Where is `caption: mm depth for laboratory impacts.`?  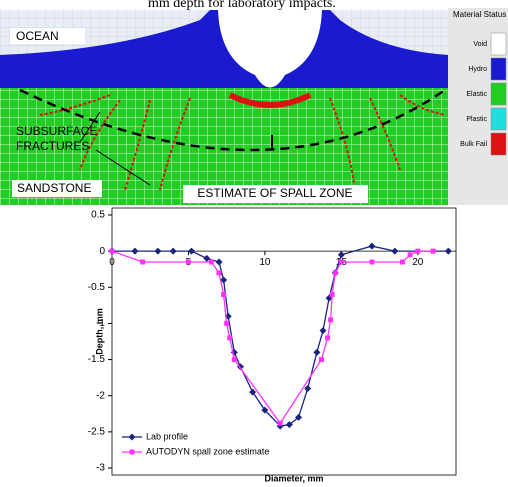 caption: mm depth for laboratory impacts. is located at coordinates (242, 5).